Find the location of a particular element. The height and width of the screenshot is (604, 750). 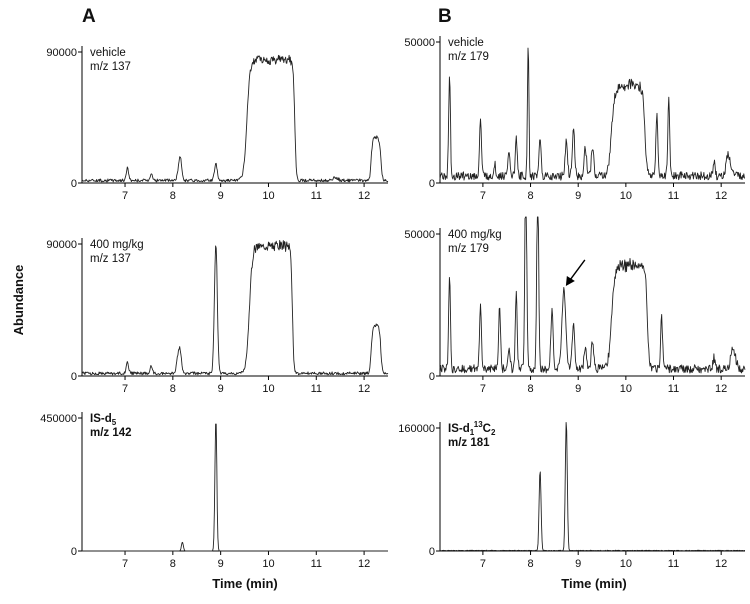

chromatogram-panel-1: 0 90000 7 8 9 10 11 12 vehicle m/z 137 is located at coordinates (217, 124).